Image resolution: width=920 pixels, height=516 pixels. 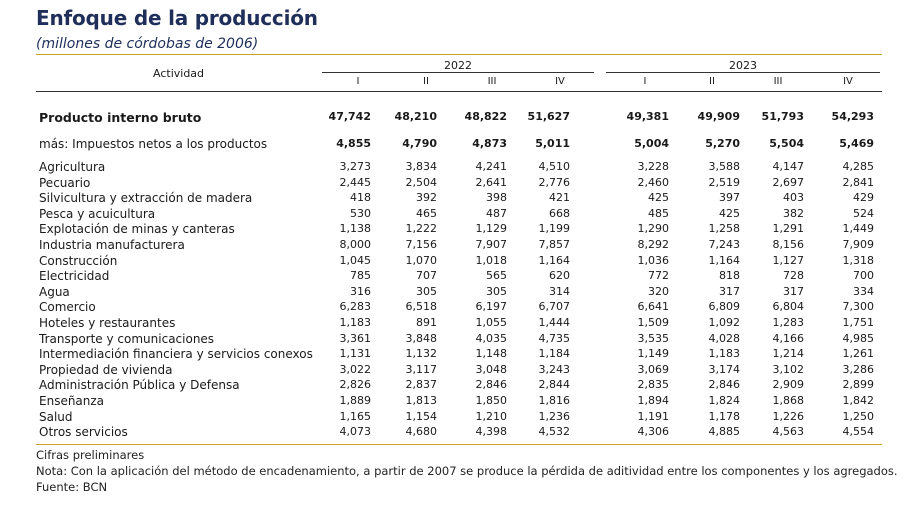 I want to click on cell-value: 8,156, so click(x=788, y=244).